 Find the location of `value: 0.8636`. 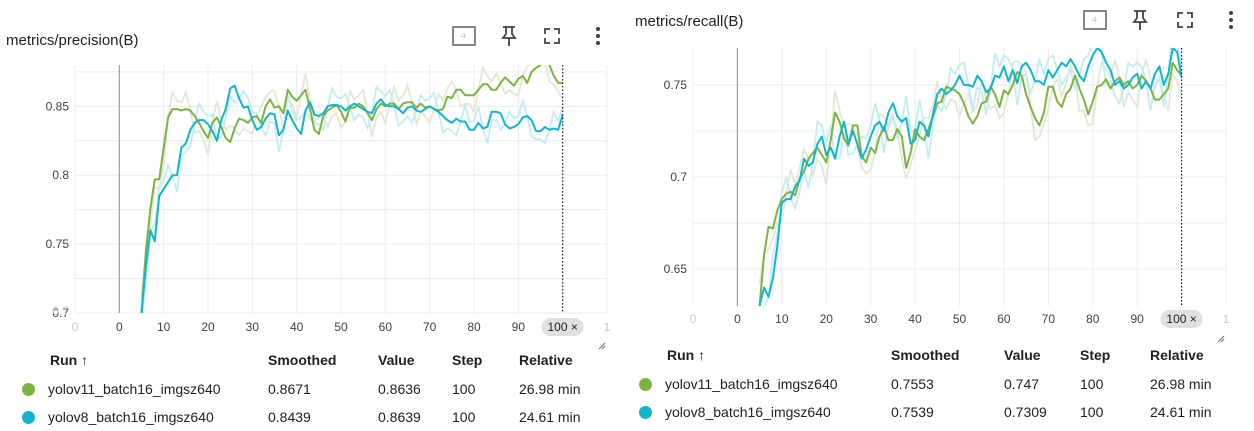

value: 0.8636 is located at coordinates (399, 389).